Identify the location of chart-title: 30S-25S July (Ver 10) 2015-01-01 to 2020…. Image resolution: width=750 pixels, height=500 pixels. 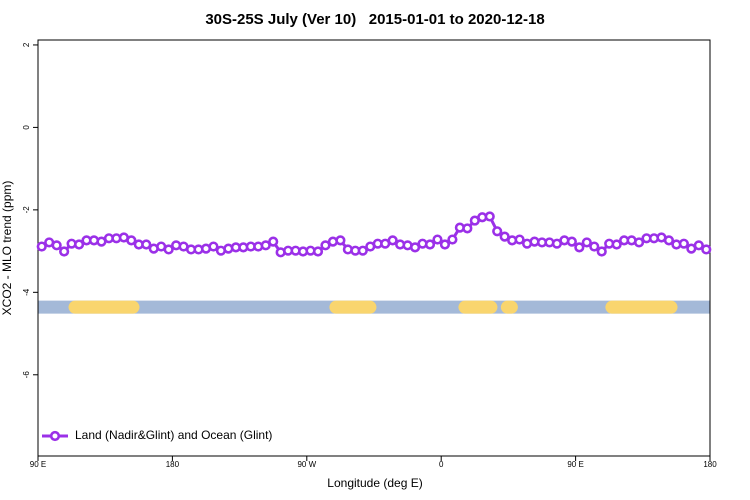
(374, 19).